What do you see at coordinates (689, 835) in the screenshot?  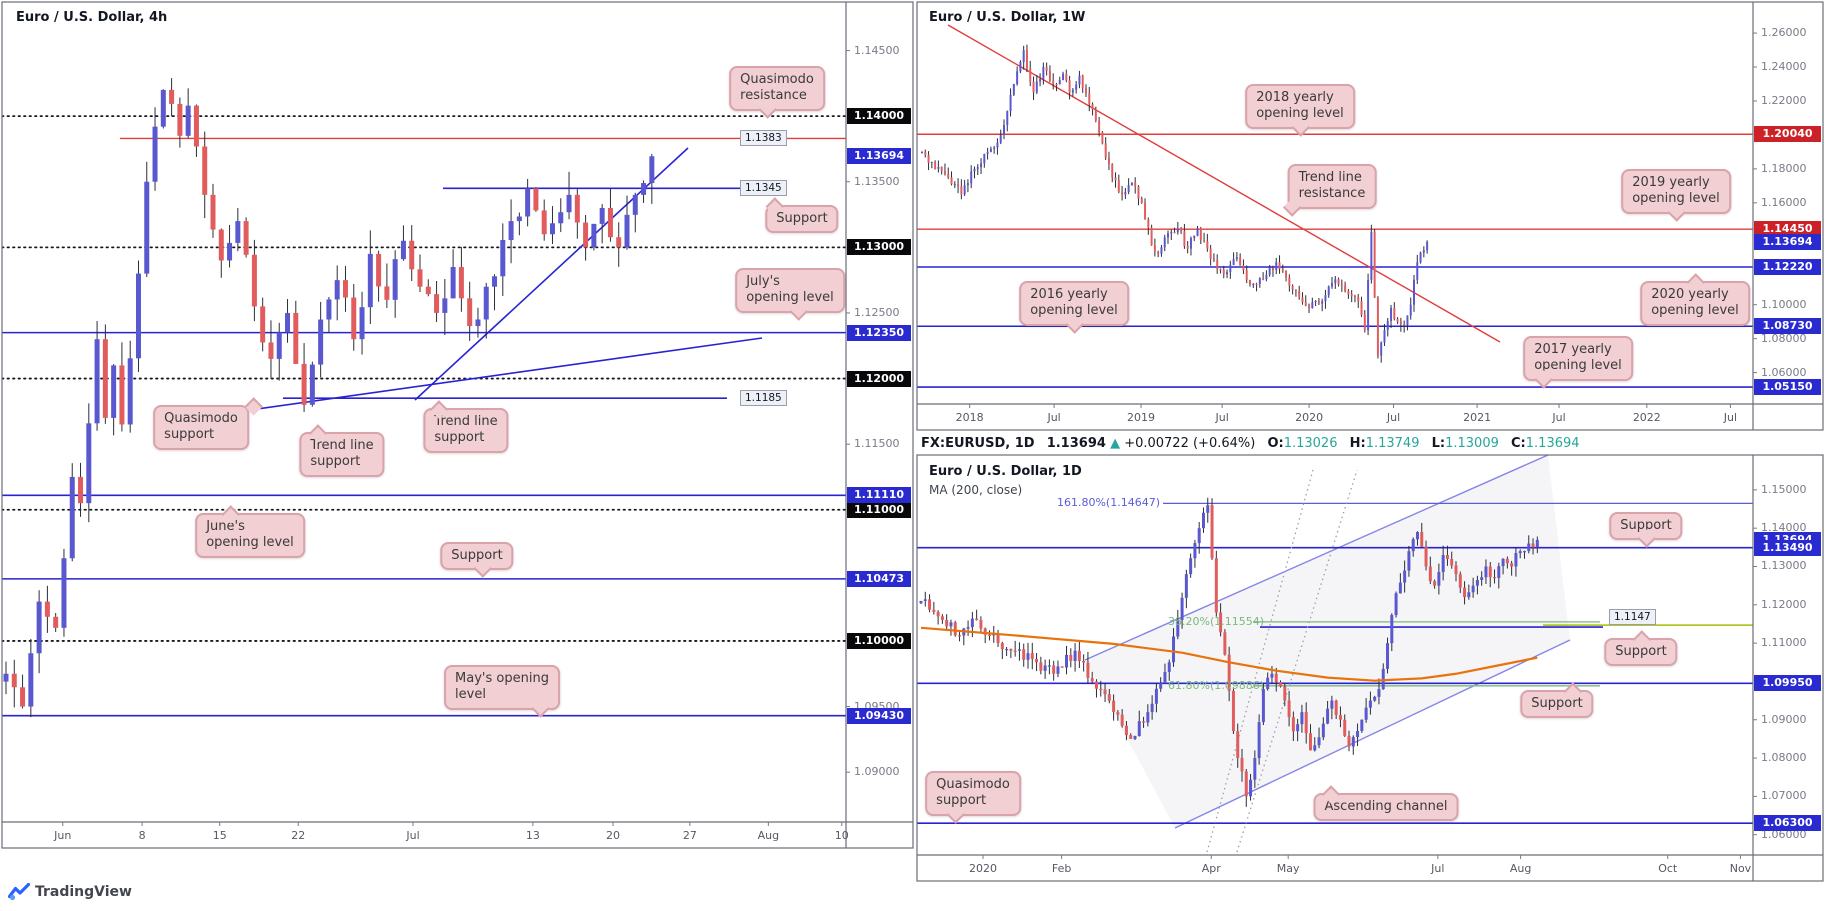 I see `time-axis-label: 27` at bounding box center [689, 835].